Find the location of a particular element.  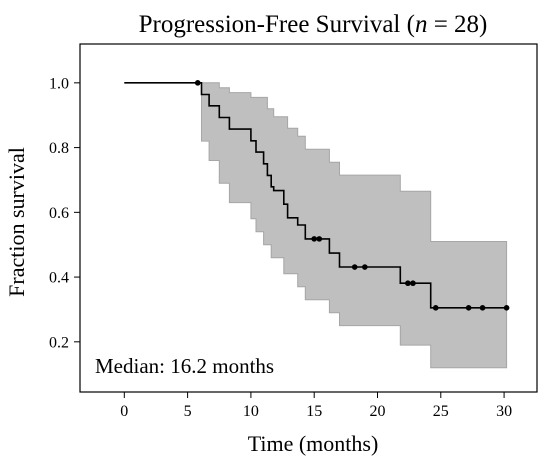

x-tick-label: 10 is located at coordinates (251, 411).